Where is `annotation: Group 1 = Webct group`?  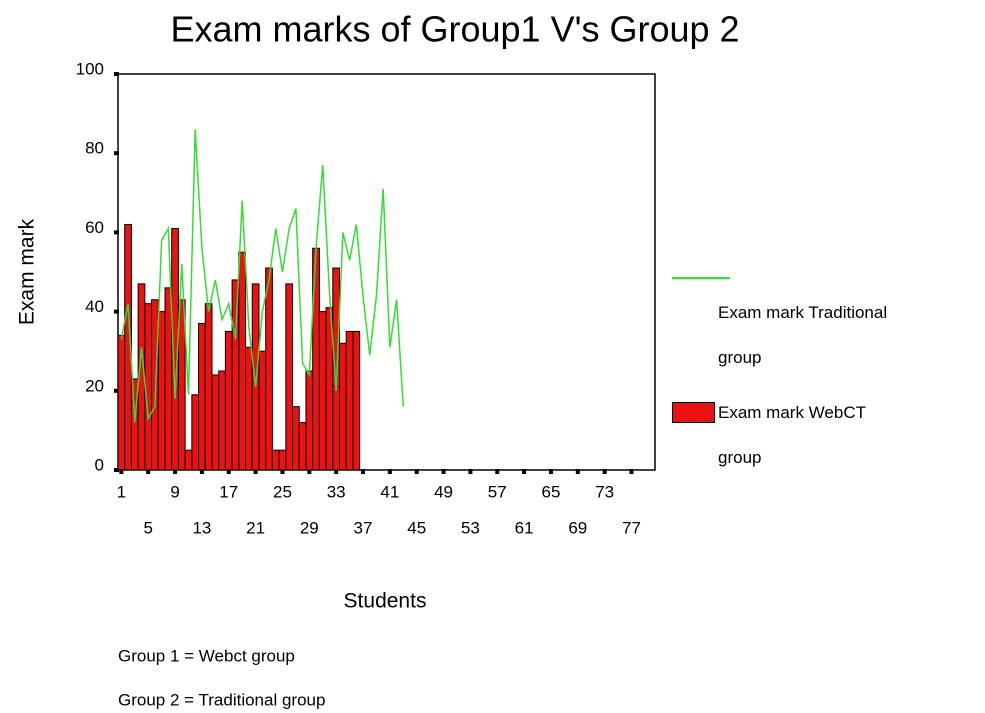 annotation: Group 1 = Webct group is located at coordinates (206, 655).